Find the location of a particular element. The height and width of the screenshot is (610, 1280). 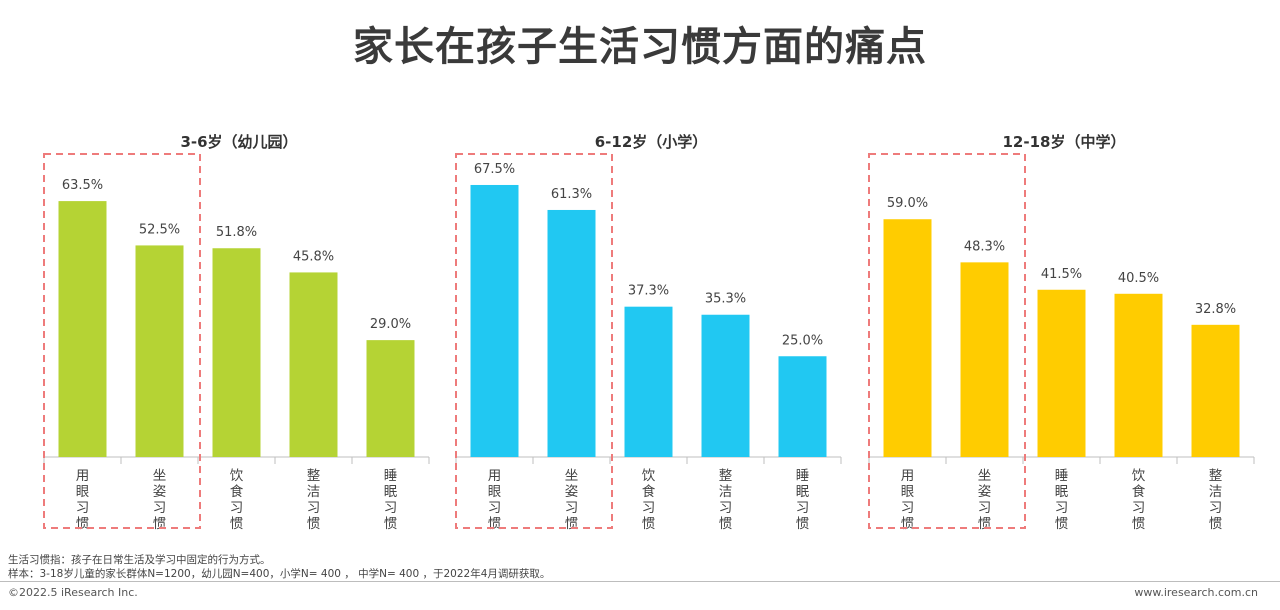

category-label-0-2: 饮食习惯 is located at coordinates (237, 500).